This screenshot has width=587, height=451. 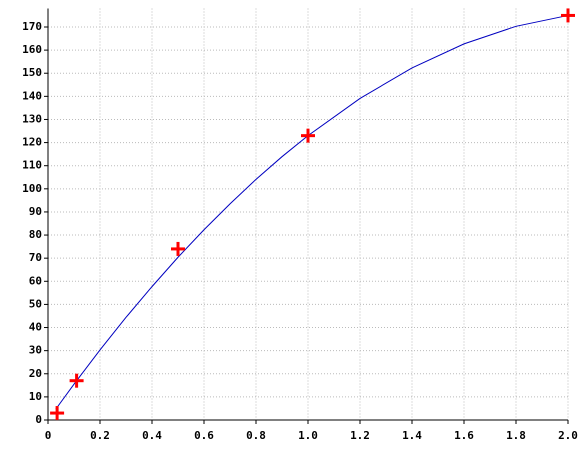 I want to click on x-tick-label: 1.6, so click(x=464, y=435).